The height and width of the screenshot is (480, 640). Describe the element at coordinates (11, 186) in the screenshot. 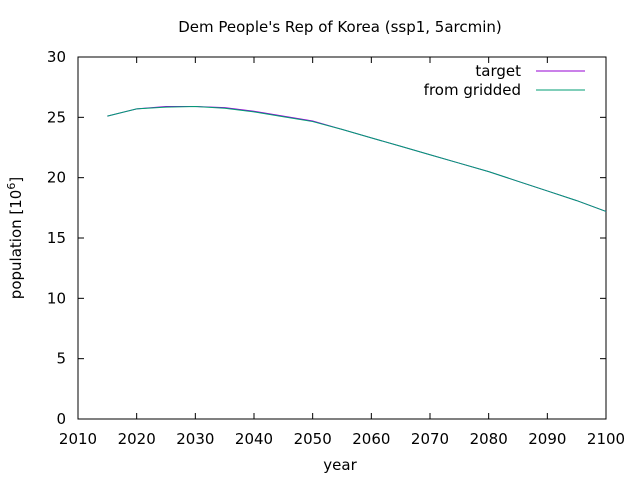

I see `y-axis-label-exponent: 6` at that location.